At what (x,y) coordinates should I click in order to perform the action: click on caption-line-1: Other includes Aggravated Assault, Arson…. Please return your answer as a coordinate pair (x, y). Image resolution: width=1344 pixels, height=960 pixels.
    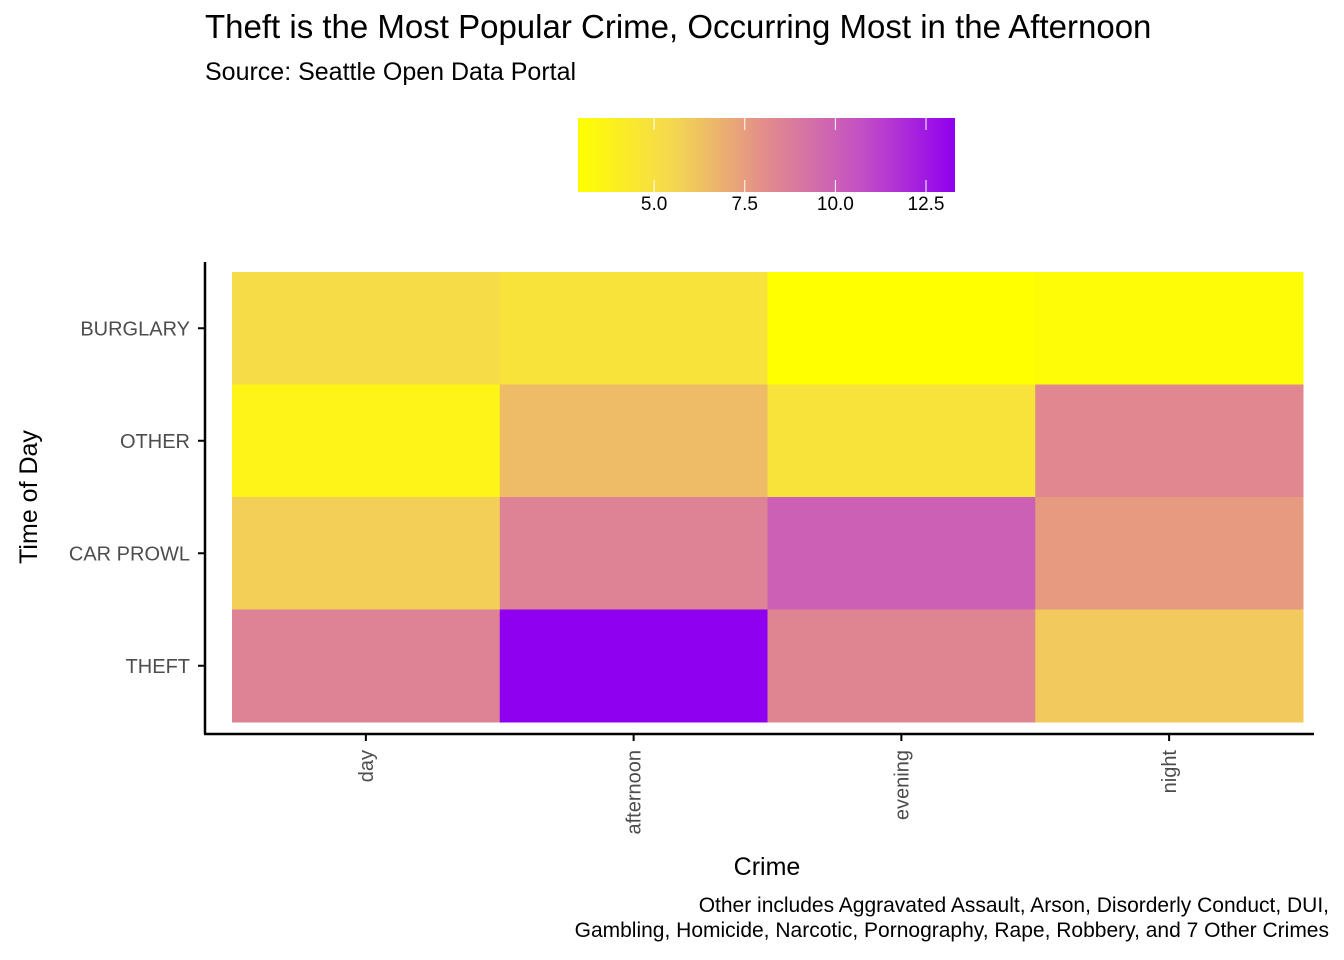
    Looking at the image, I should click on (1013, 905).